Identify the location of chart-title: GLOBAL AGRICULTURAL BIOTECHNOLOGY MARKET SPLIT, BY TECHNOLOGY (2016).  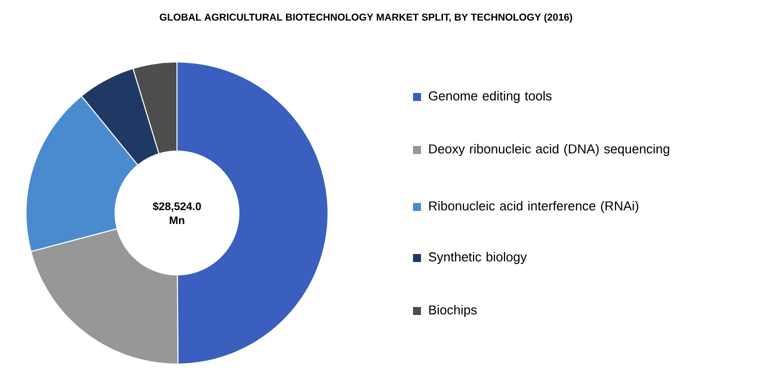
(366, 18).